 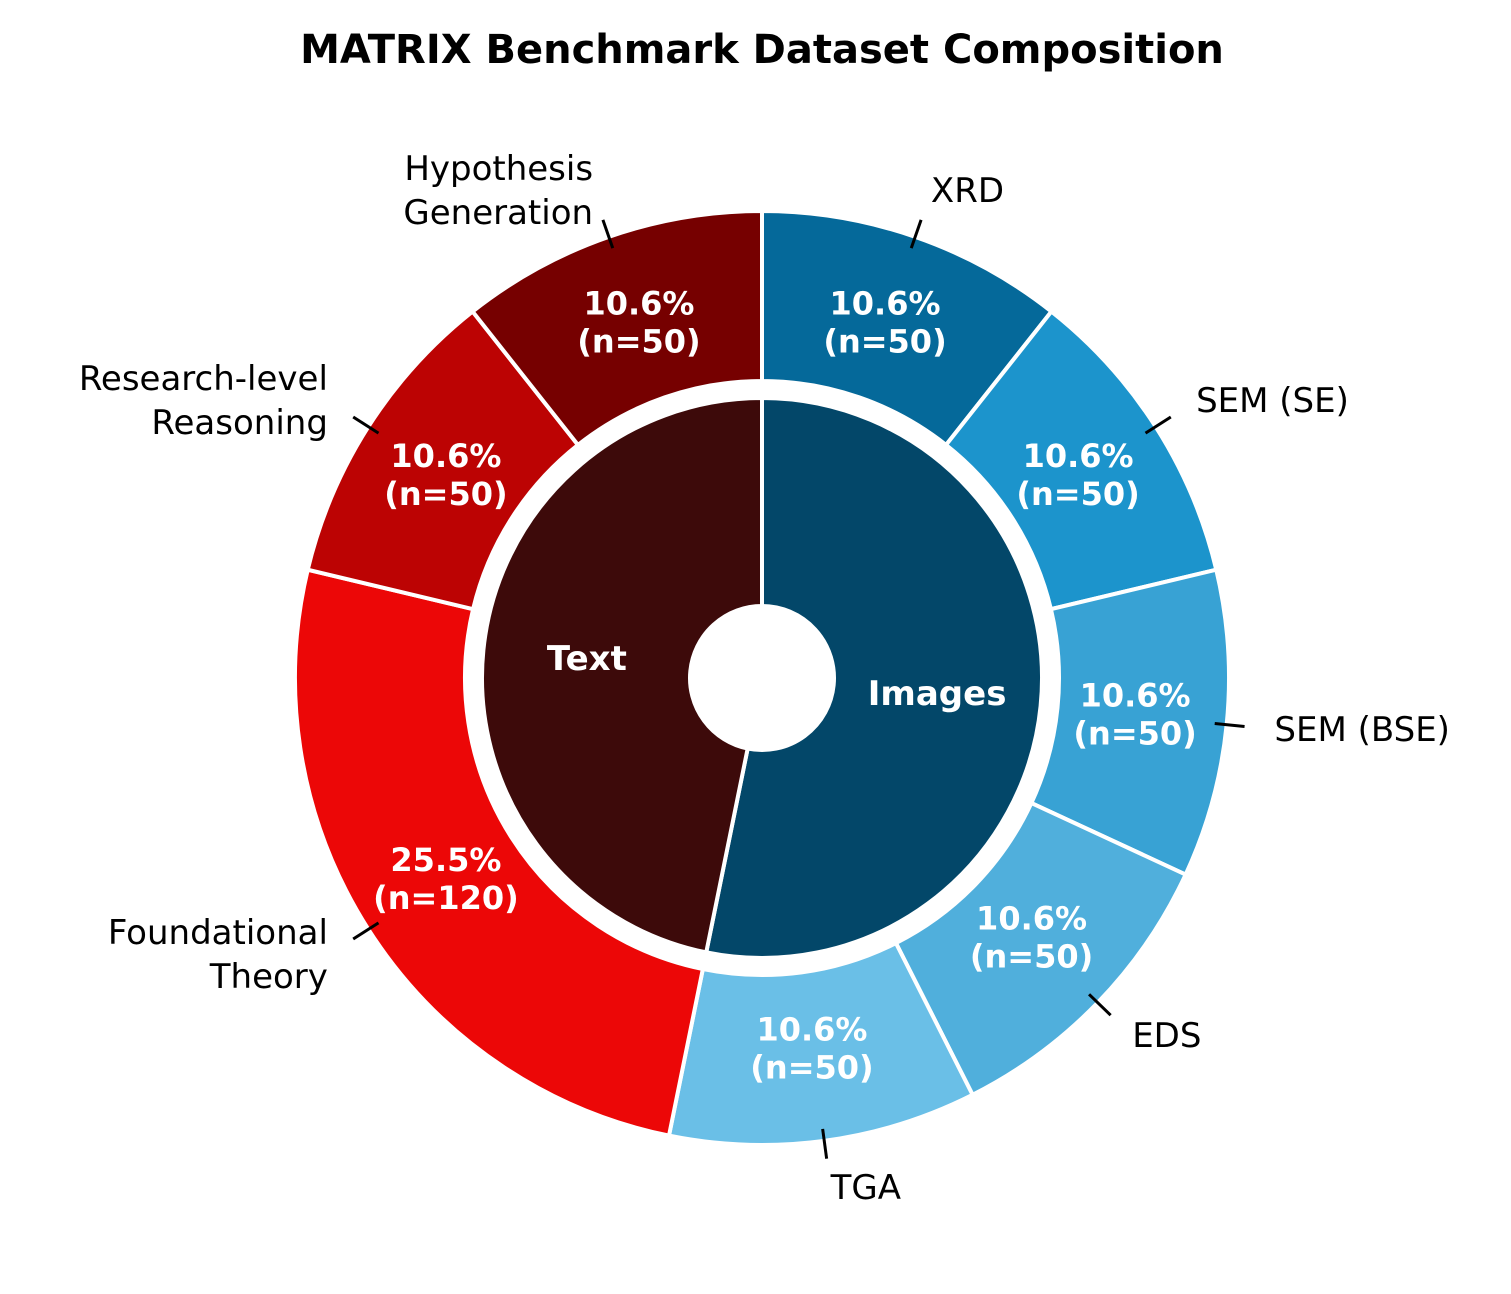 I want to click on value-label: (n=120), so click(x=446, y=898).